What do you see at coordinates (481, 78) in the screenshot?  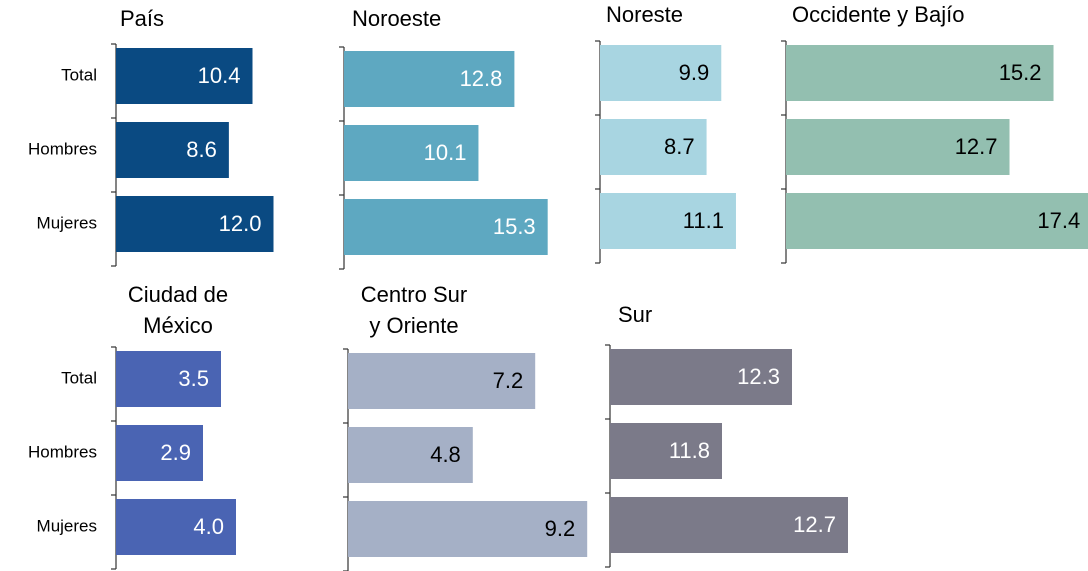 I see `bar-value-label: 12.8` at bounding box center [481, 78].